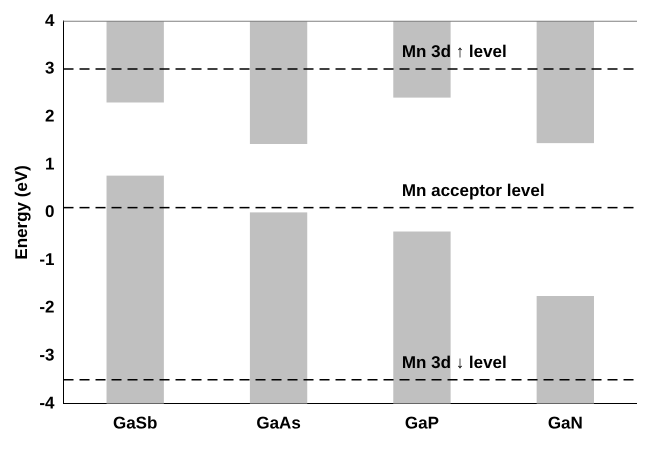 This screenshot has width=645, height=452. Describe the element at coordinates (47, 354) in the screenshot. I see `y-tick-label: -3` at that location.